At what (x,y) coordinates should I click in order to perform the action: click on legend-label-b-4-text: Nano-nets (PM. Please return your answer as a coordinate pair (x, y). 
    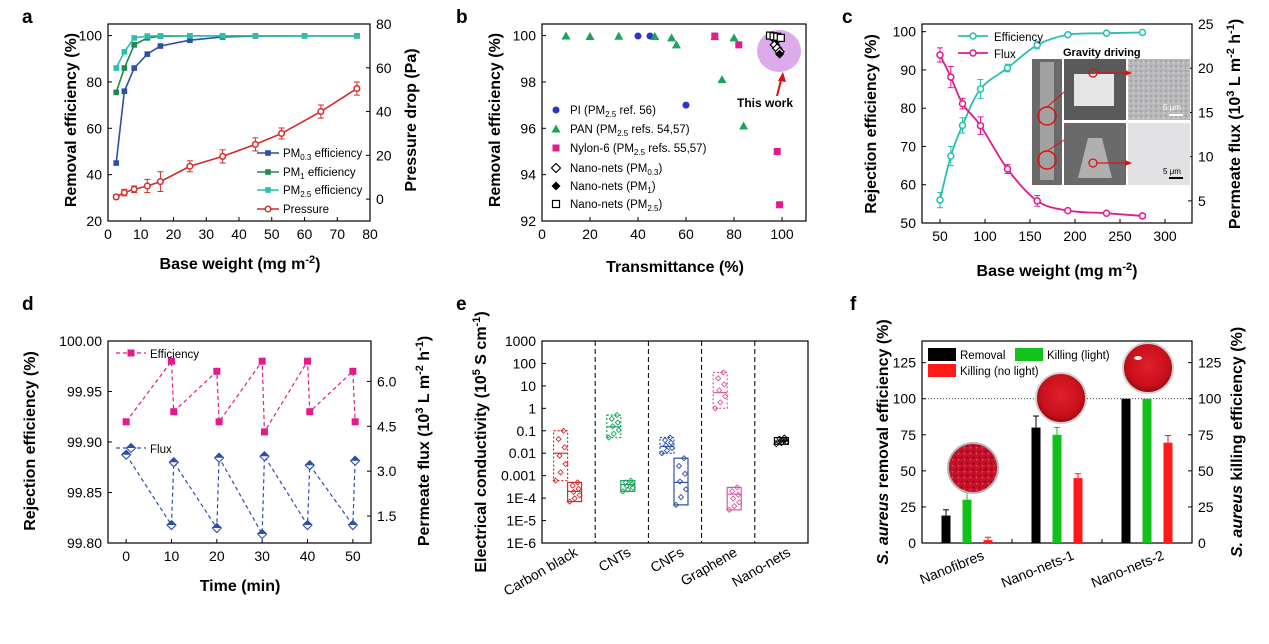
    Looking at the image, I should click on (608, 187).